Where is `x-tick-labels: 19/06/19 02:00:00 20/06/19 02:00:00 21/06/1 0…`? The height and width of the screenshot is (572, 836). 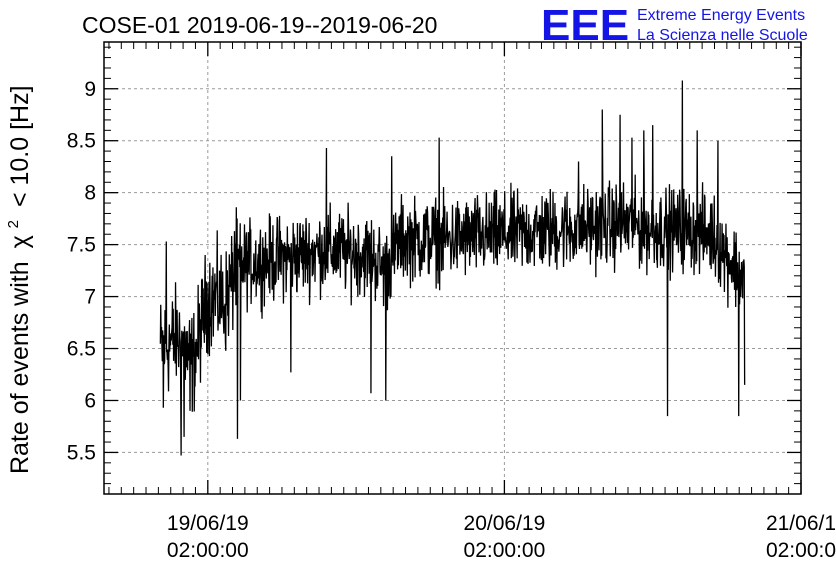
x-tick-labels: 19/06/19 02:00:00 20/06/19 02:00:00 21/06/1 0… is located at coordinates (501, 537).